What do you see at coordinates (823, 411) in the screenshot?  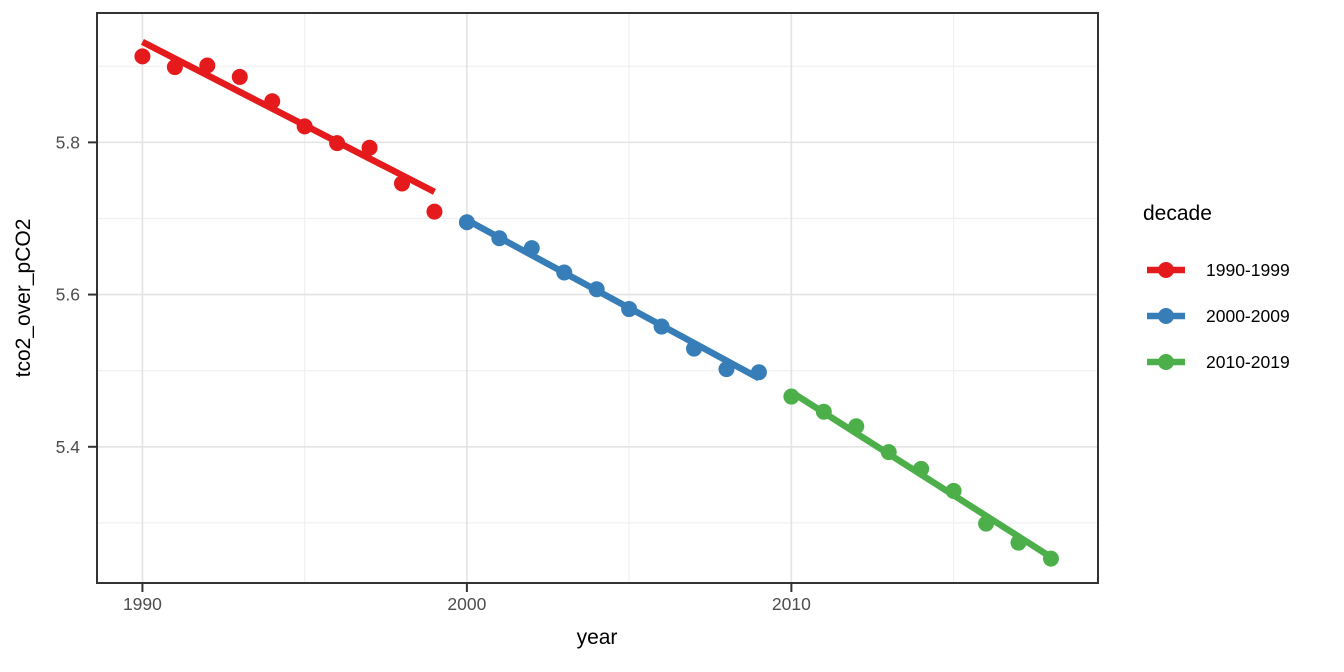 I see `data-point-2011` at bounding box center [823, 411].